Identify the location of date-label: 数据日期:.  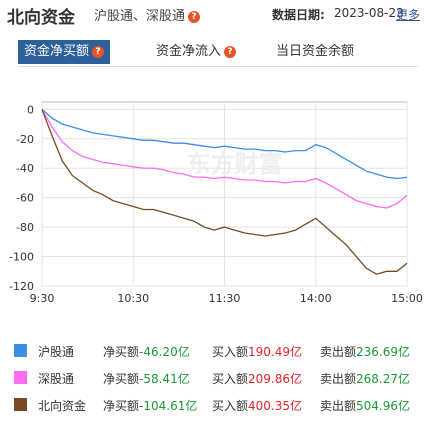
(298, 15).